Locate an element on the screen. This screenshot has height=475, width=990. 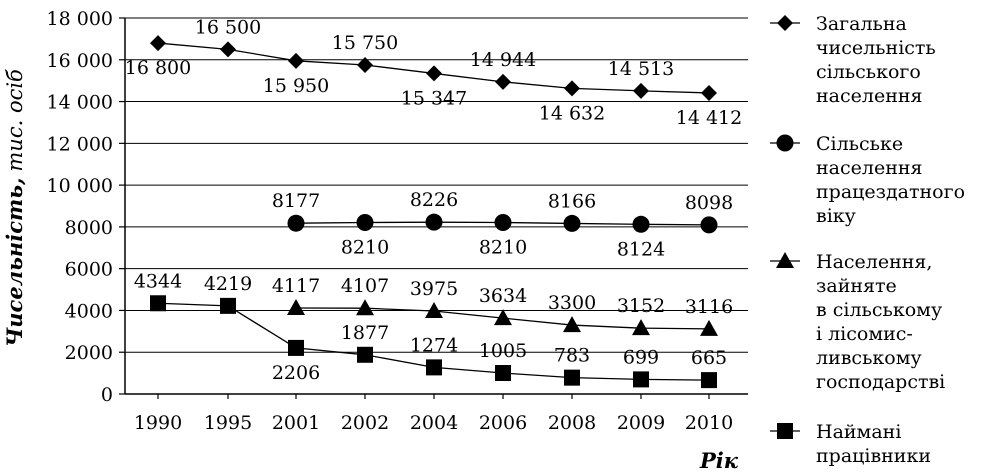
point-triangle-2010 is located at coordinates (709, 327).